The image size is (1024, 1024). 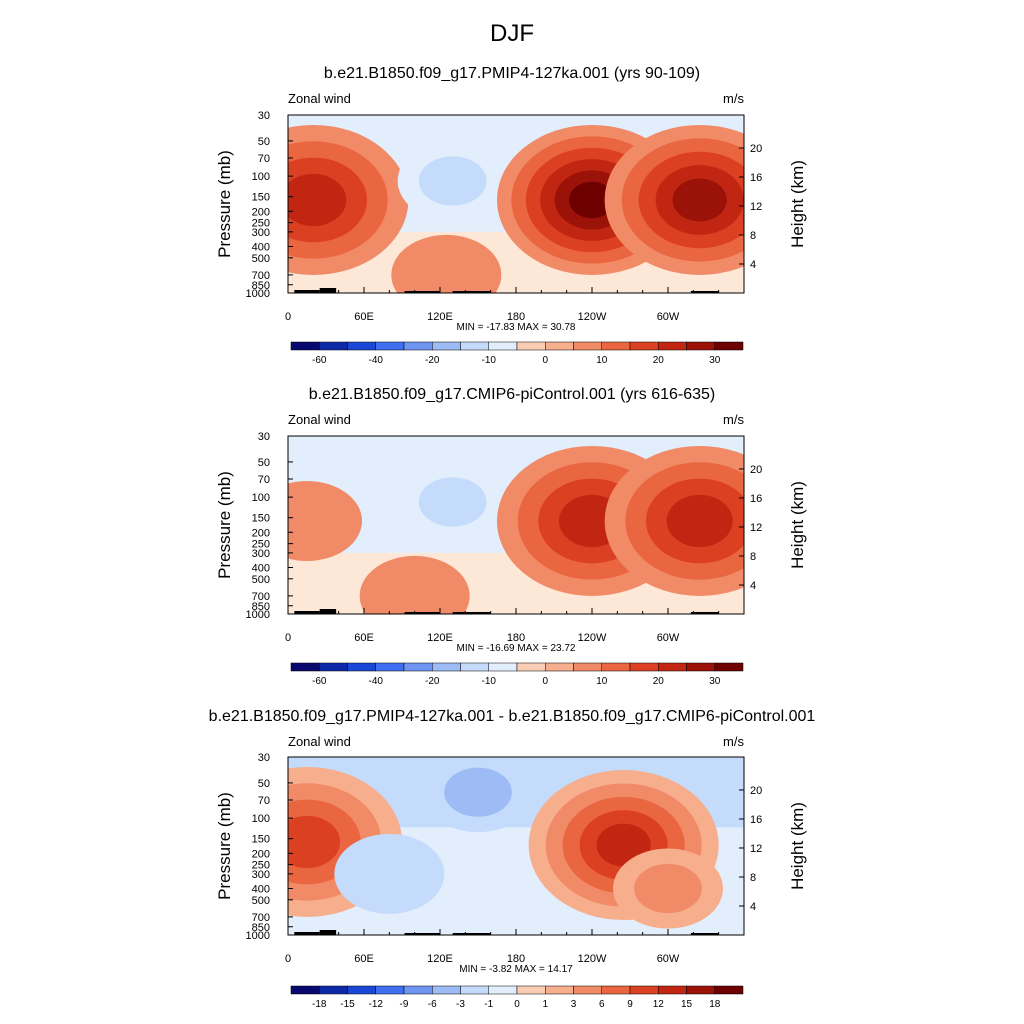 I want to click on colorbar-label: 10, so click(x=602, y=681).